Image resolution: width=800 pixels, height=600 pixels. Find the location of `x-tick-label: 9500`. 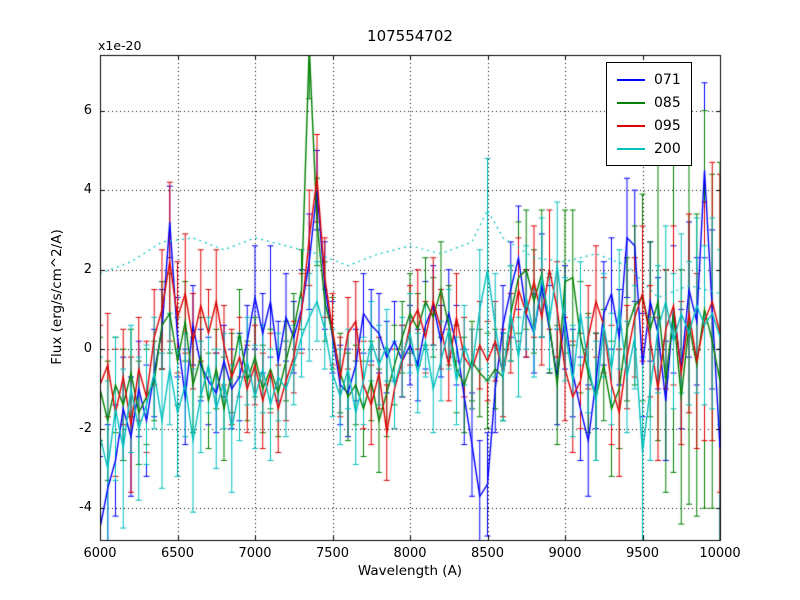

x-tick-label: 9500 is located at coordinates (642, 553).